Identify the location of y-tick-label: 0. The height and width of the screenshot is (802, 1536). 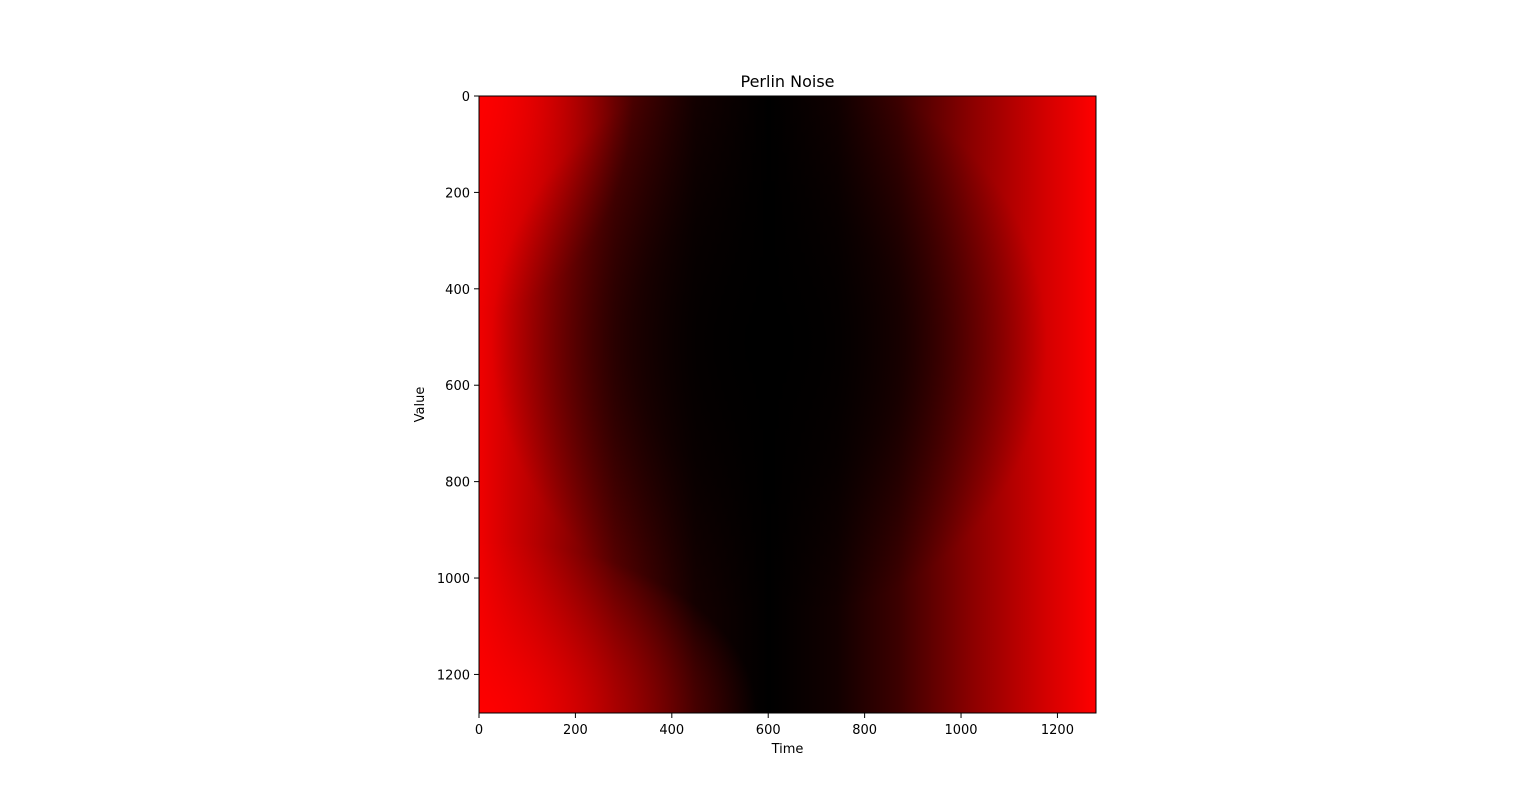
(466, 97).